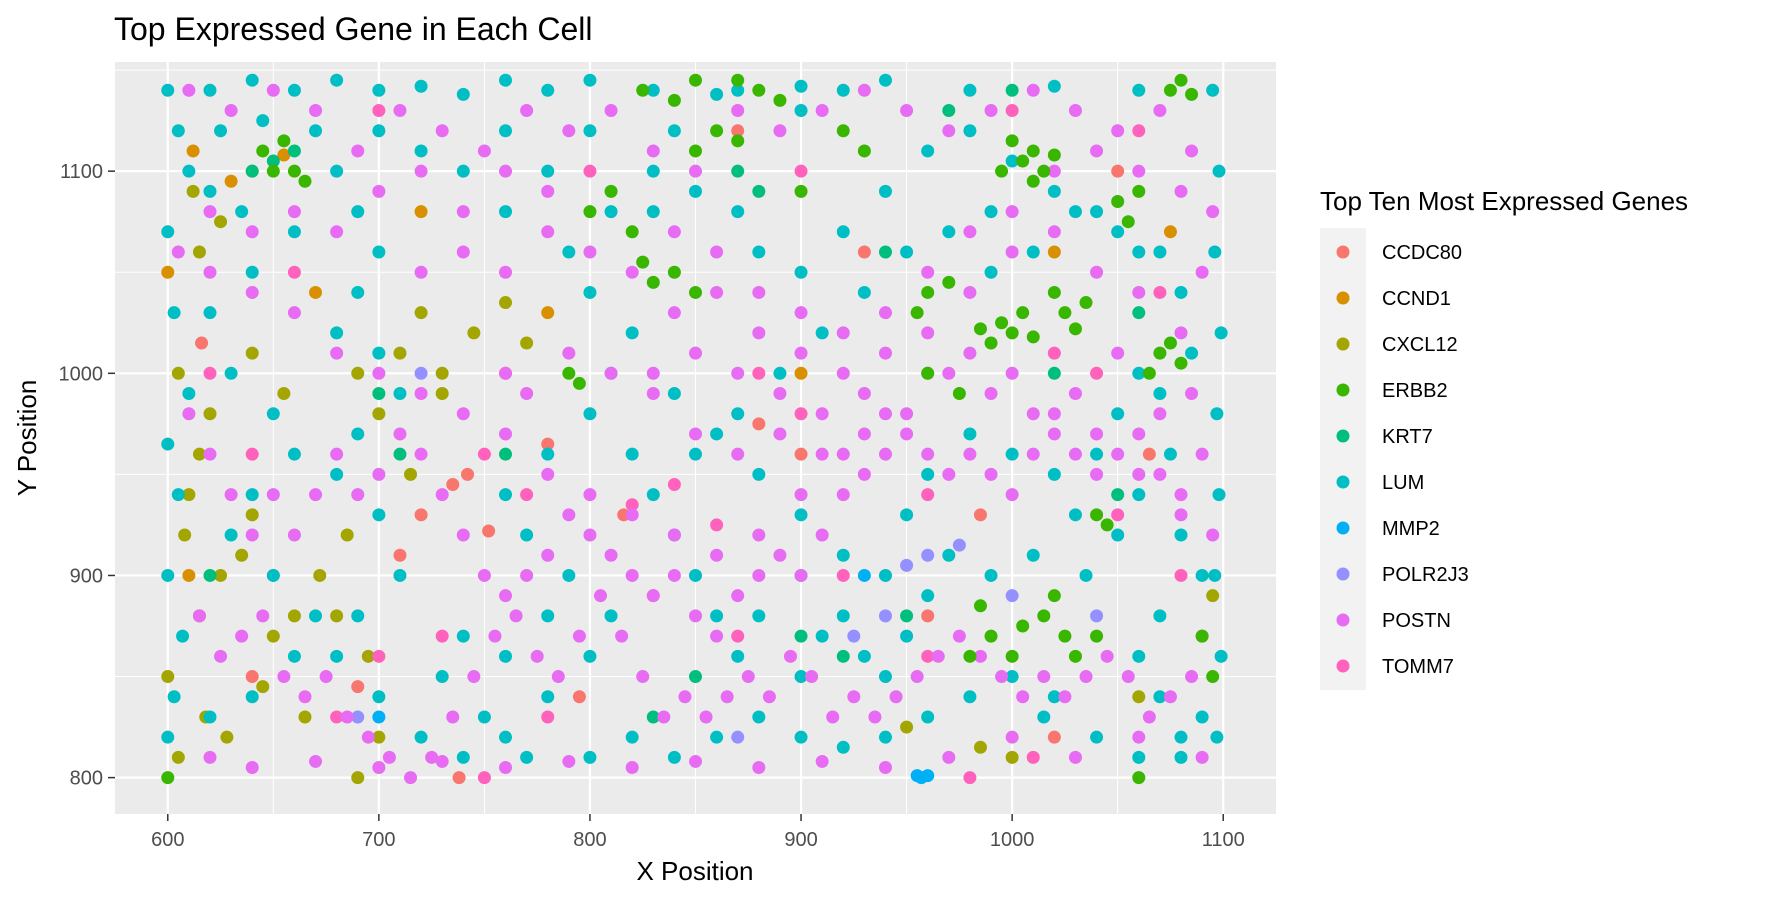  I want to click on x-tick-label: 900, so click(800, 840).